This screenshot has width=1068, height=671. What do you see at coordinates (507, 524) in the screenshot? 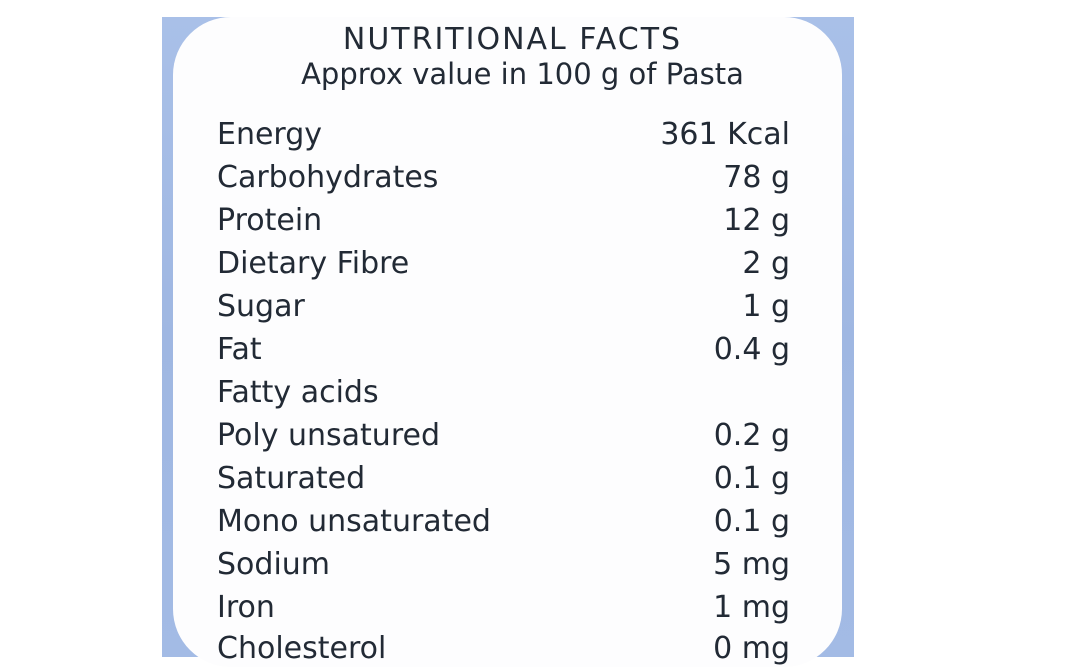
I see `nutrient-row-mono-unsaturated: Mono unsaturated 0.1 g` at bounding box center [507, 524].